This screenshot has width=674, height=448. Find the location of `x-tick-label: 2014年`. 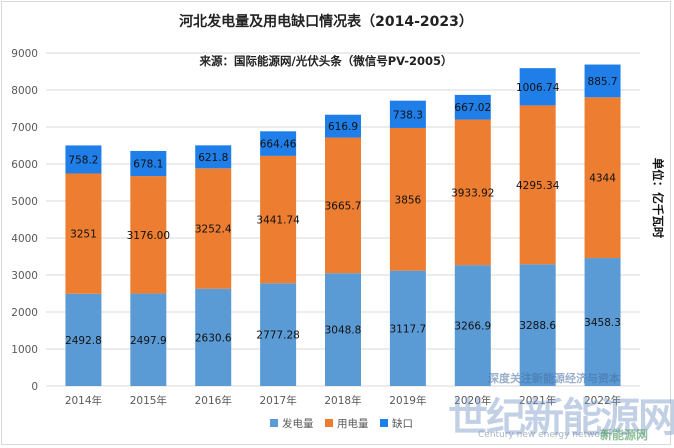

x-tick-label: 2014年 is located at coordinates (83, 400).